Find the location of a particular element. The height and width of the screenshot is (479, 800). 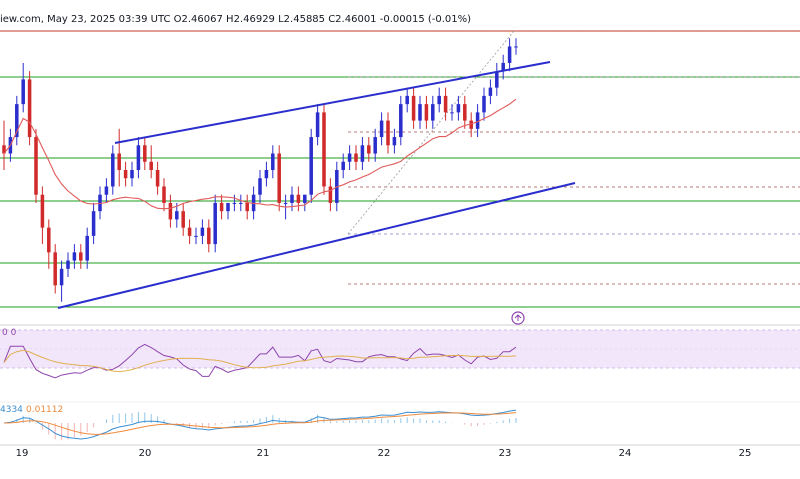

x-tick-label: 25 is located at coordinates (745, 453).